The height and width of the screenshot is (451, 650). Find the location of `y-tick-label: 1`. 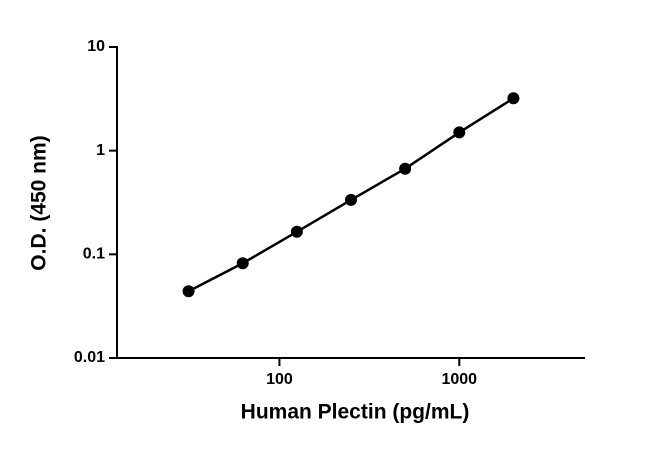

y-tick-label: 1 is located at coordinates (100, 150).